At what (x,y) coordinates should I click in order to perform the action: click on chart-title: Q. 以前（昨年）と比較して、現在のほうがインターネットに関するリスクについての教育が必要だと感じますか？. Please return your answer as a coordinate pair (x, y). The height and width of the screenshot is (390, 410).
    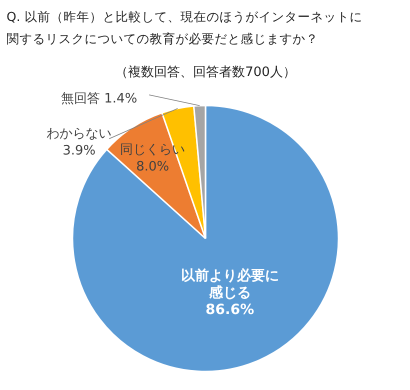
    Looking at the image, I should click on (184, 27).